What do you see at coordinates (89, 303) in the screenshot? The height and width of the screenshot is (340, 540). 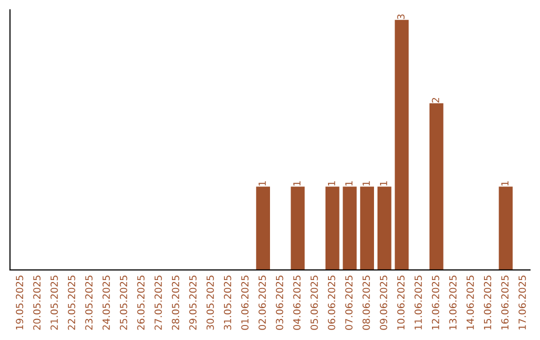 I see `x-tick-label: 23.05.2025` at bounding box center [89, 303].